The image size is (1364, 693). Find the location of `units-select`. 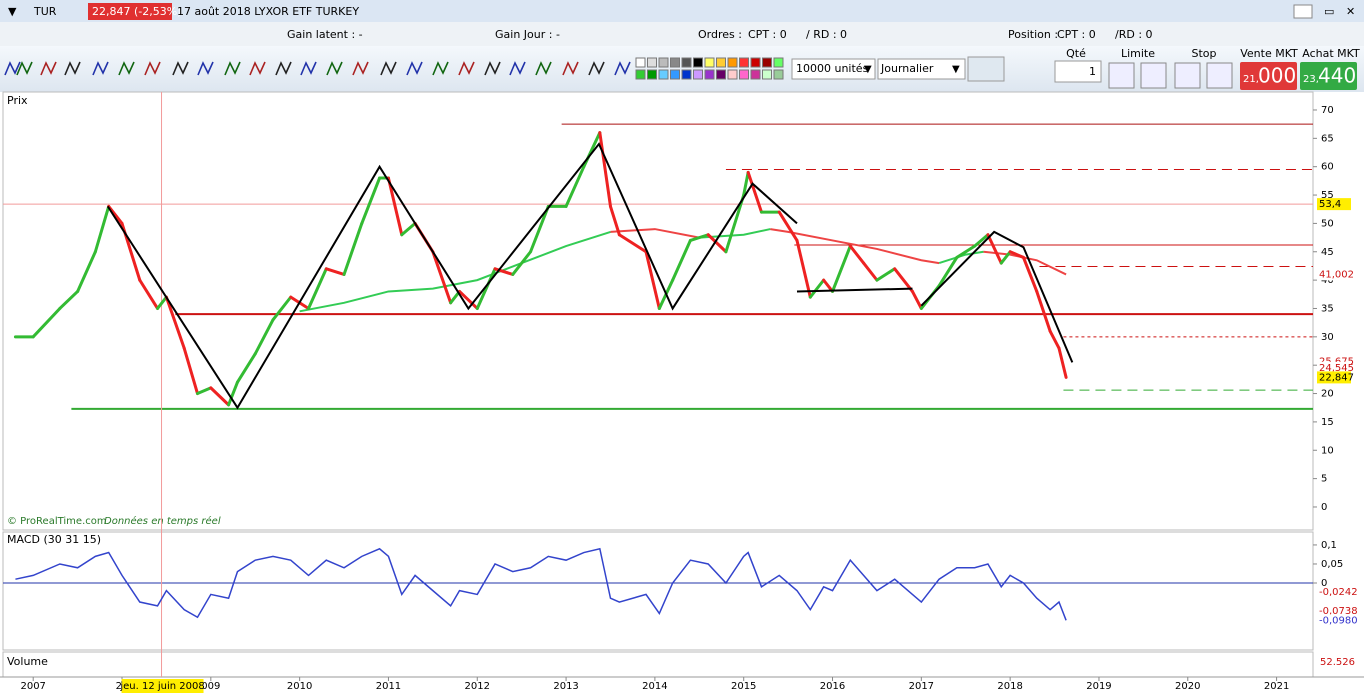

units-select is located at coordinates (833, 69).